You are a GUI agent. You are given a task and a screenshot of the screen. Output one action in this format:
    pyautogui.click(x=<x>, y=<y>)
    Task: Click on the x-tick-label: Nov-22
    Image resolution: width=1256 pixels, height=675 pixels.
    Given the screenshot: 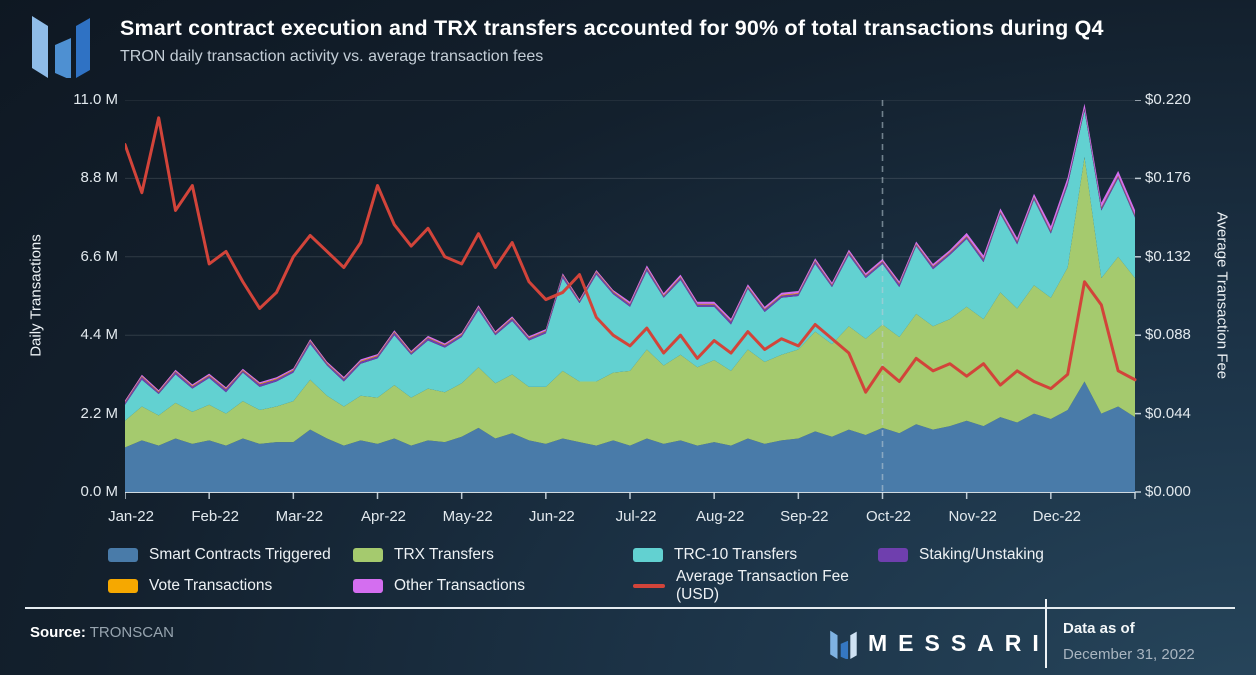 What is the action you would take?
    pyautogui.click(x=972, y=516)
    